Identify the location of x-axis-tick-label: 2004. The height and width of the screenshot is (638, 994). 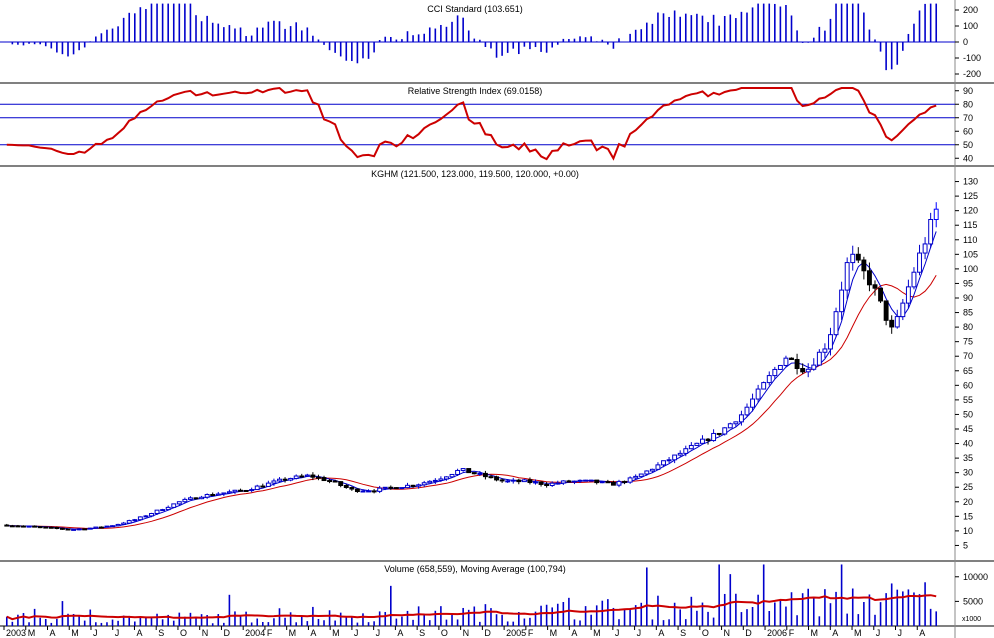
(255, 633).